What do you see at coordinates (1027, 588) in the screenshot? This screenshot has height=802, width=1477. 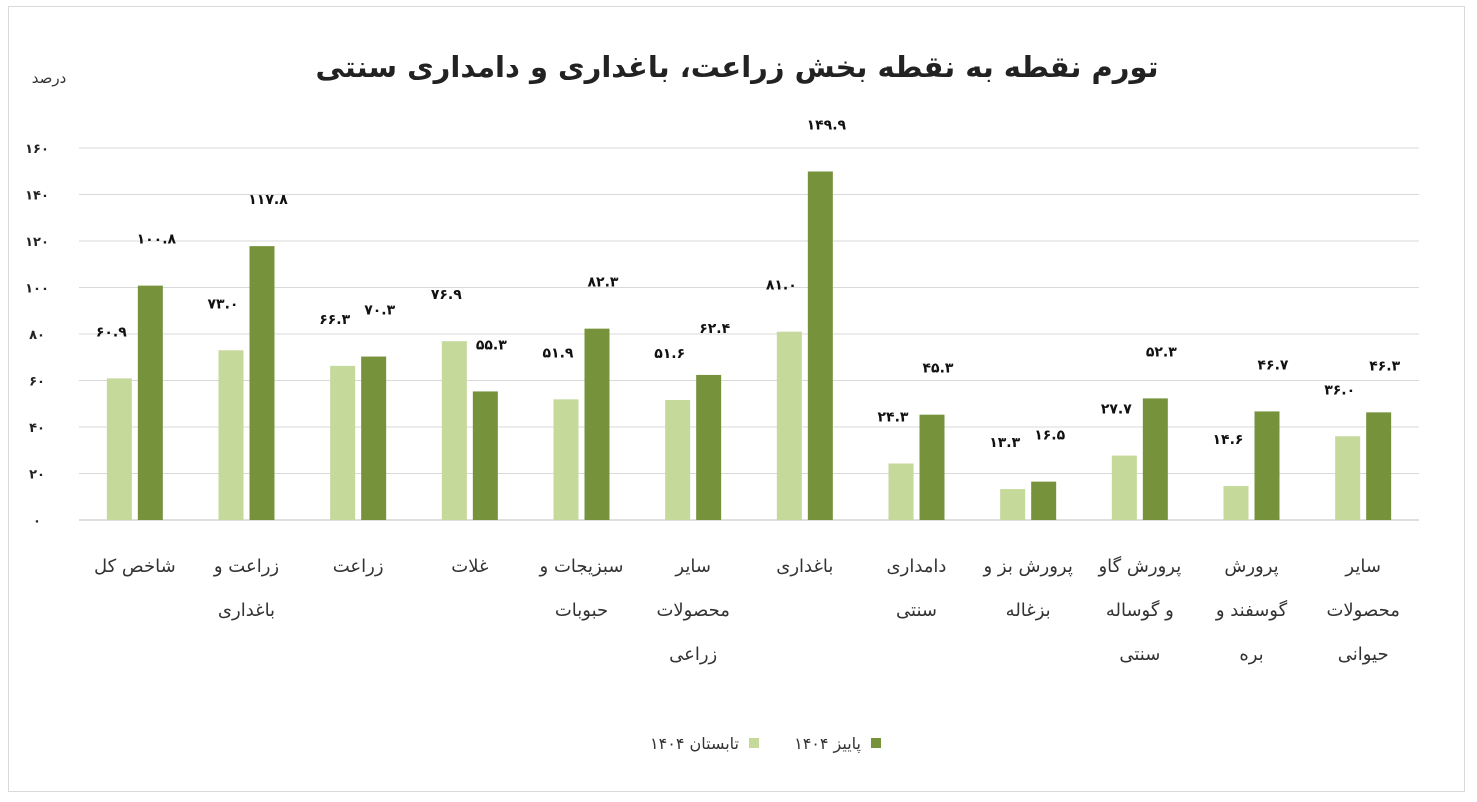 I see `category-label: پرورش بز و بزغاله` at bounding box center [1027, 588].